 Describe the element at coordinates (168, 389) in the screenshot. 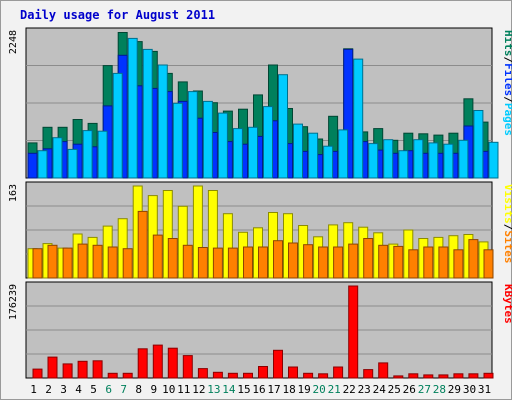

I see `x-tick-label-day-10: 10` at that location.